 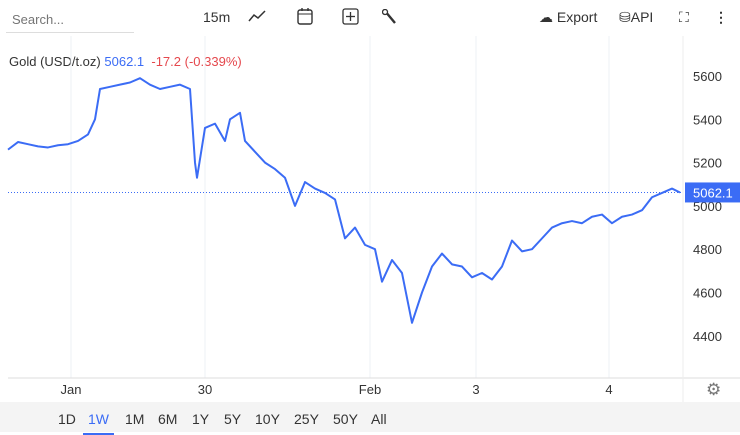 I want to click on range-1w: 1W, so click(x=98, y=423).